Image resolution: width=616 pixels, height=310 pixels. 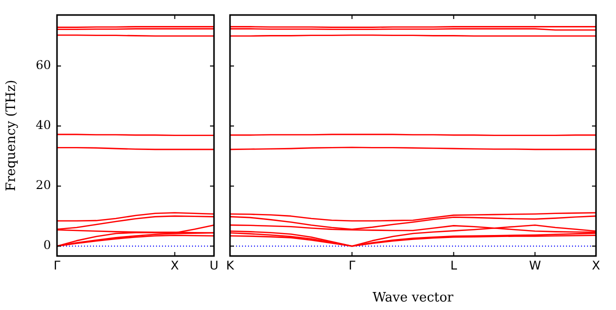 What do you see at coordinates (413, 298) in the screenshot?
I see `x-axis-title: Wave vector` at bounding box center [413, 298].